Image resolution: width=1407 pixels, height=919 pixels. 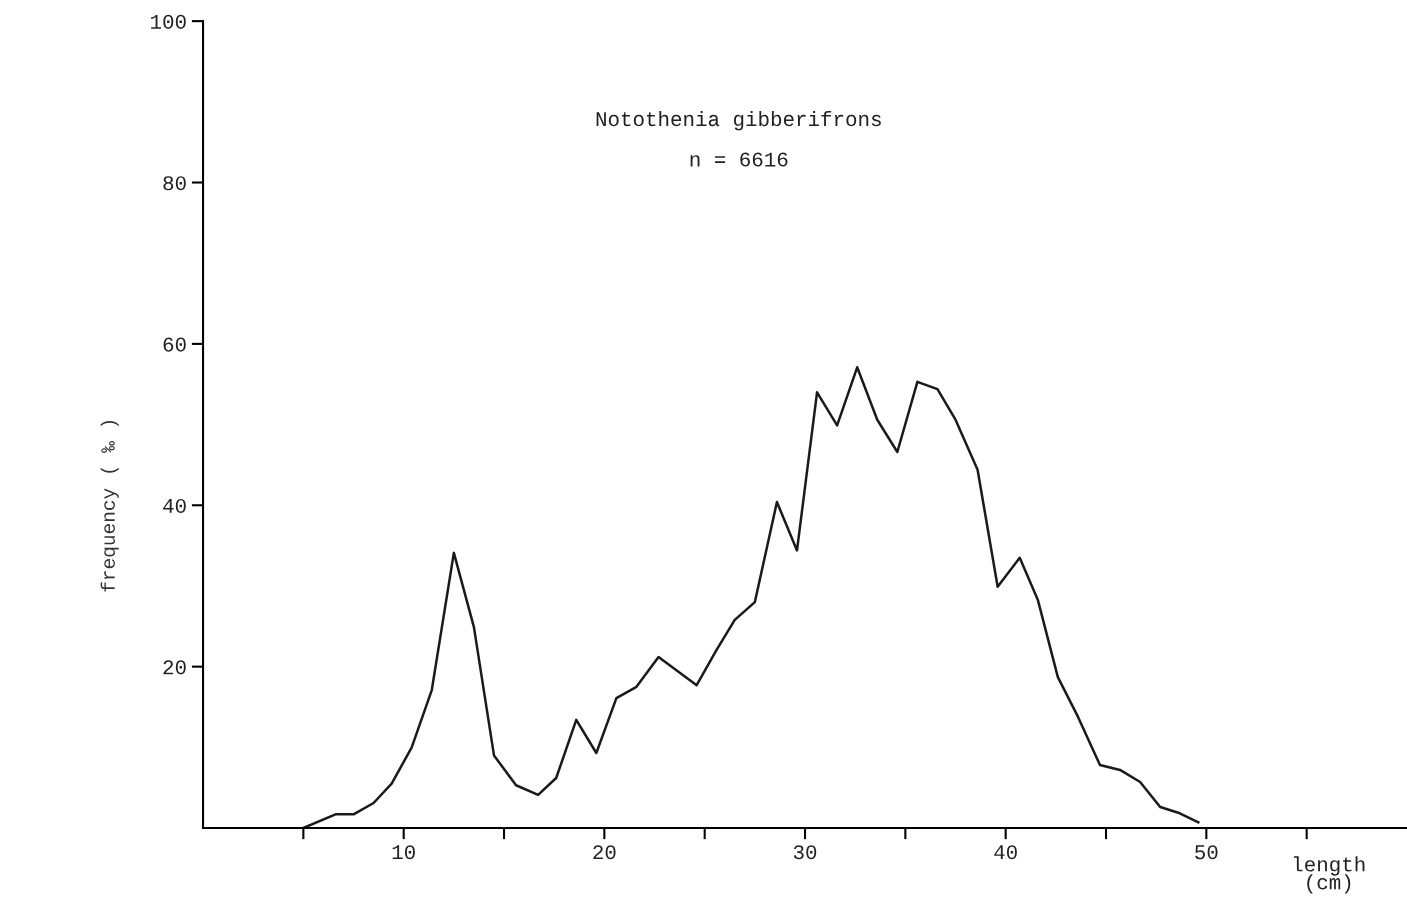 I want to click on x-tick-label: 20, so click(x=604, y=852).